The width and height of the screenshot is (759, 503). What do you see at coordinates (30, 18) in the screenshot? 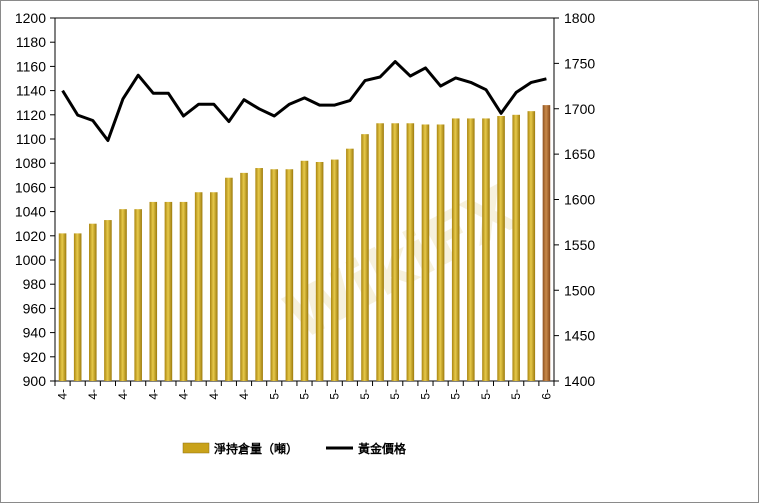
I see `left-tick-label: 1200` at bounding box center [30, 18].